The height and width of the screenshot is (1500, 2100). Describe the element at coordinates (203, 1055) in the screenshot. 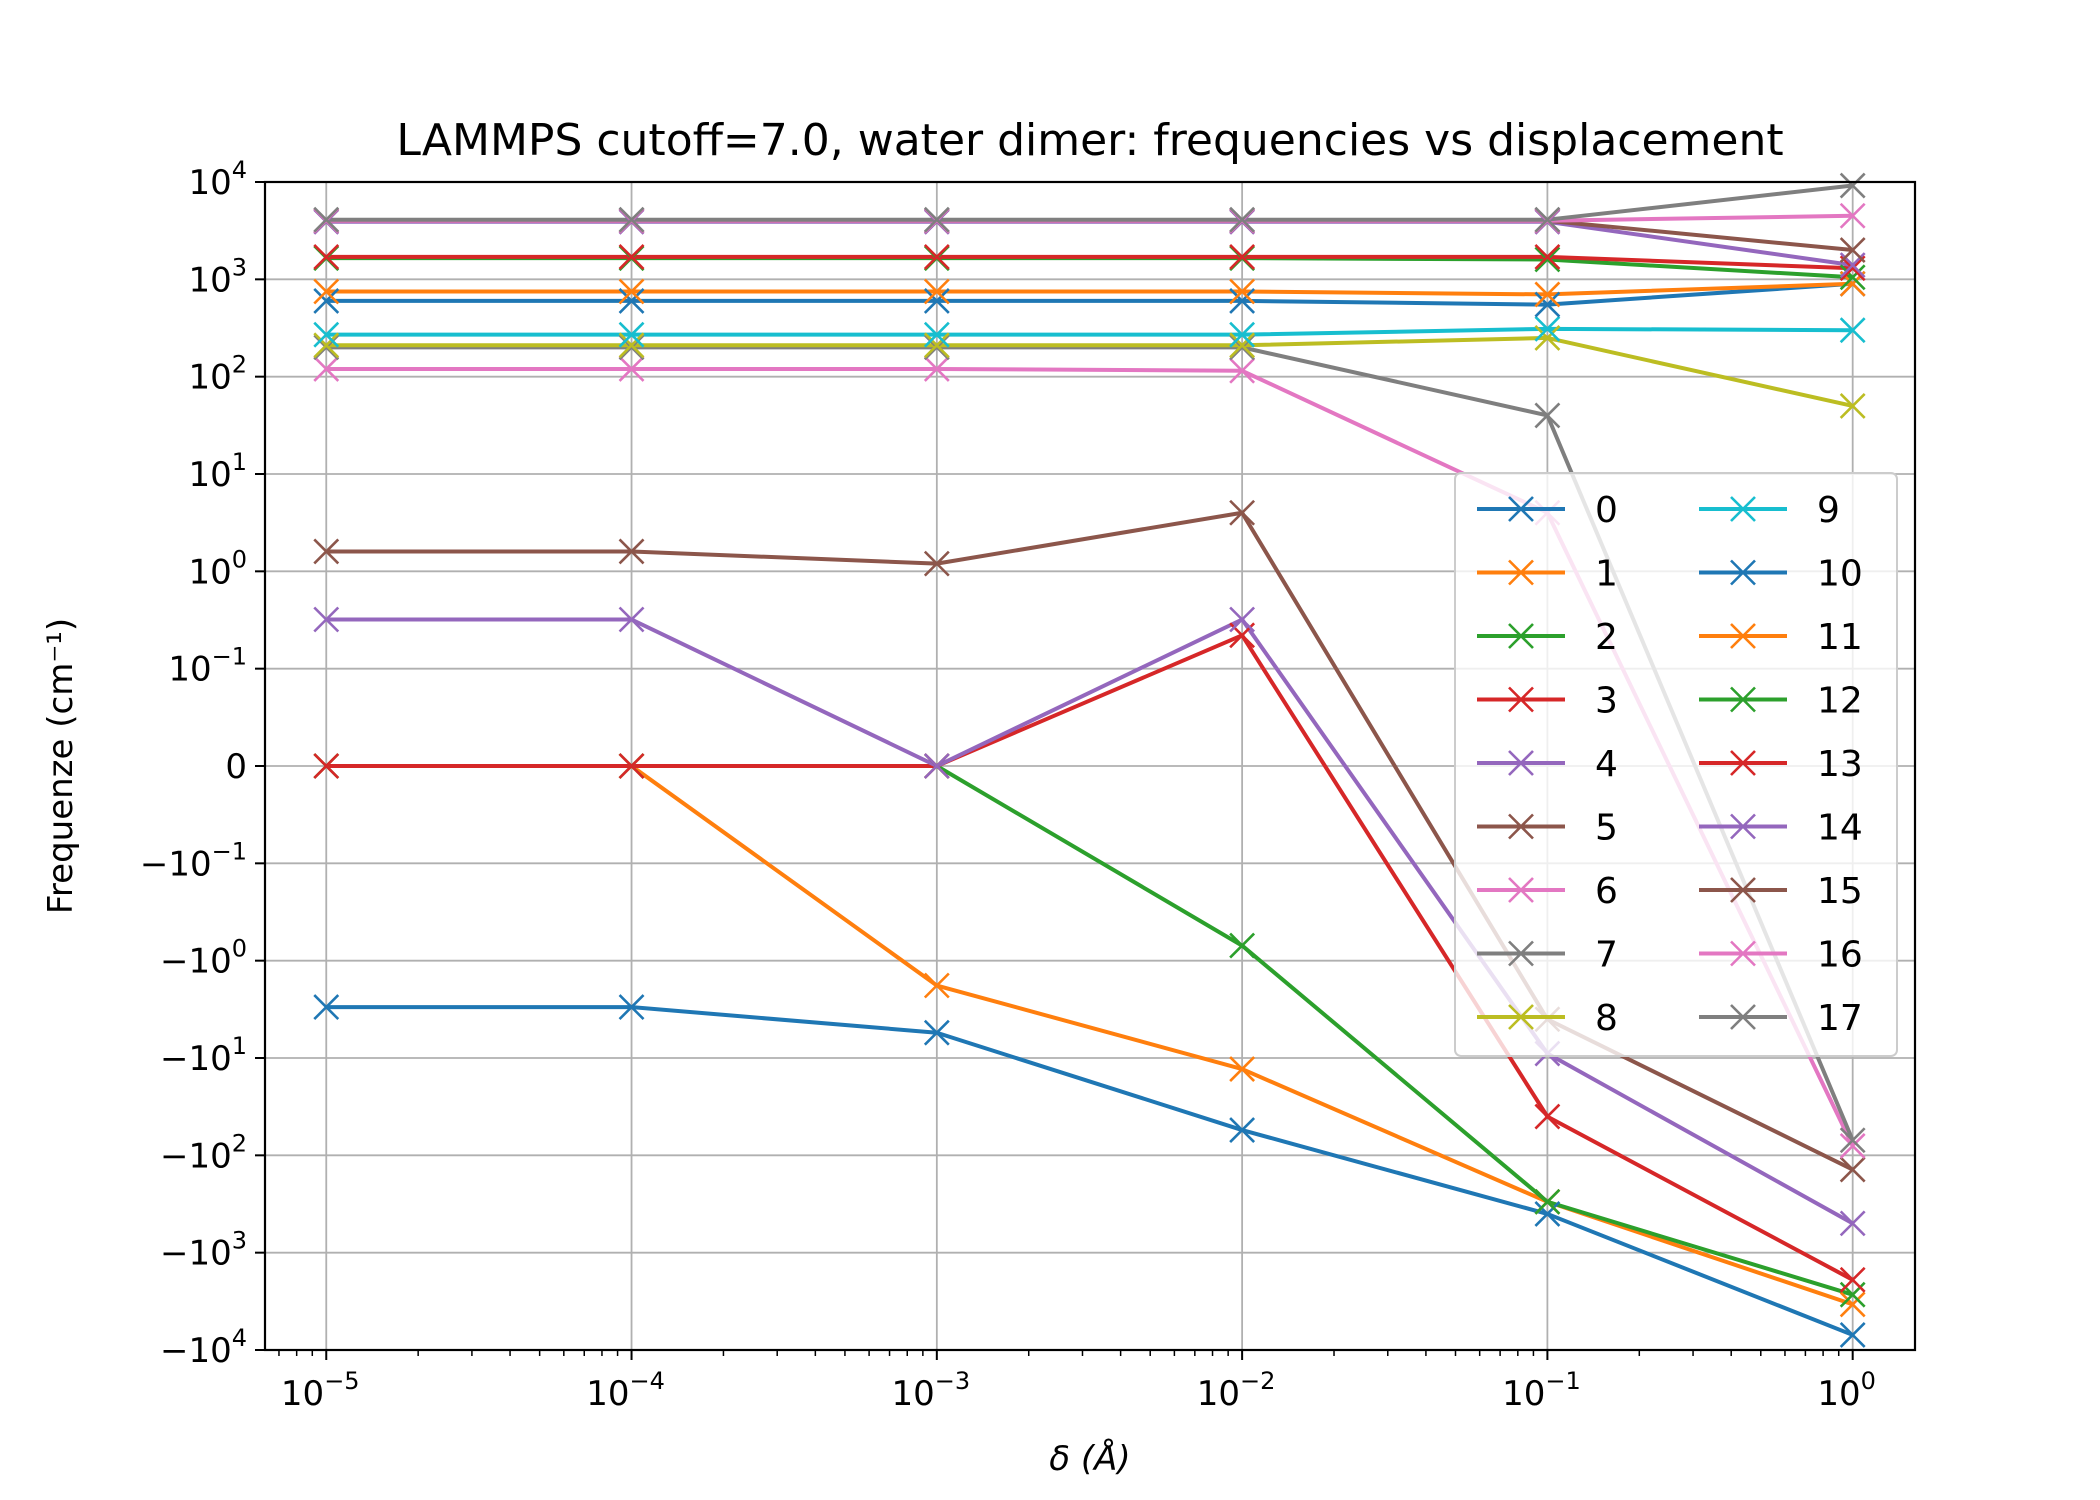

I see `y-tick-label: −101` at that location.